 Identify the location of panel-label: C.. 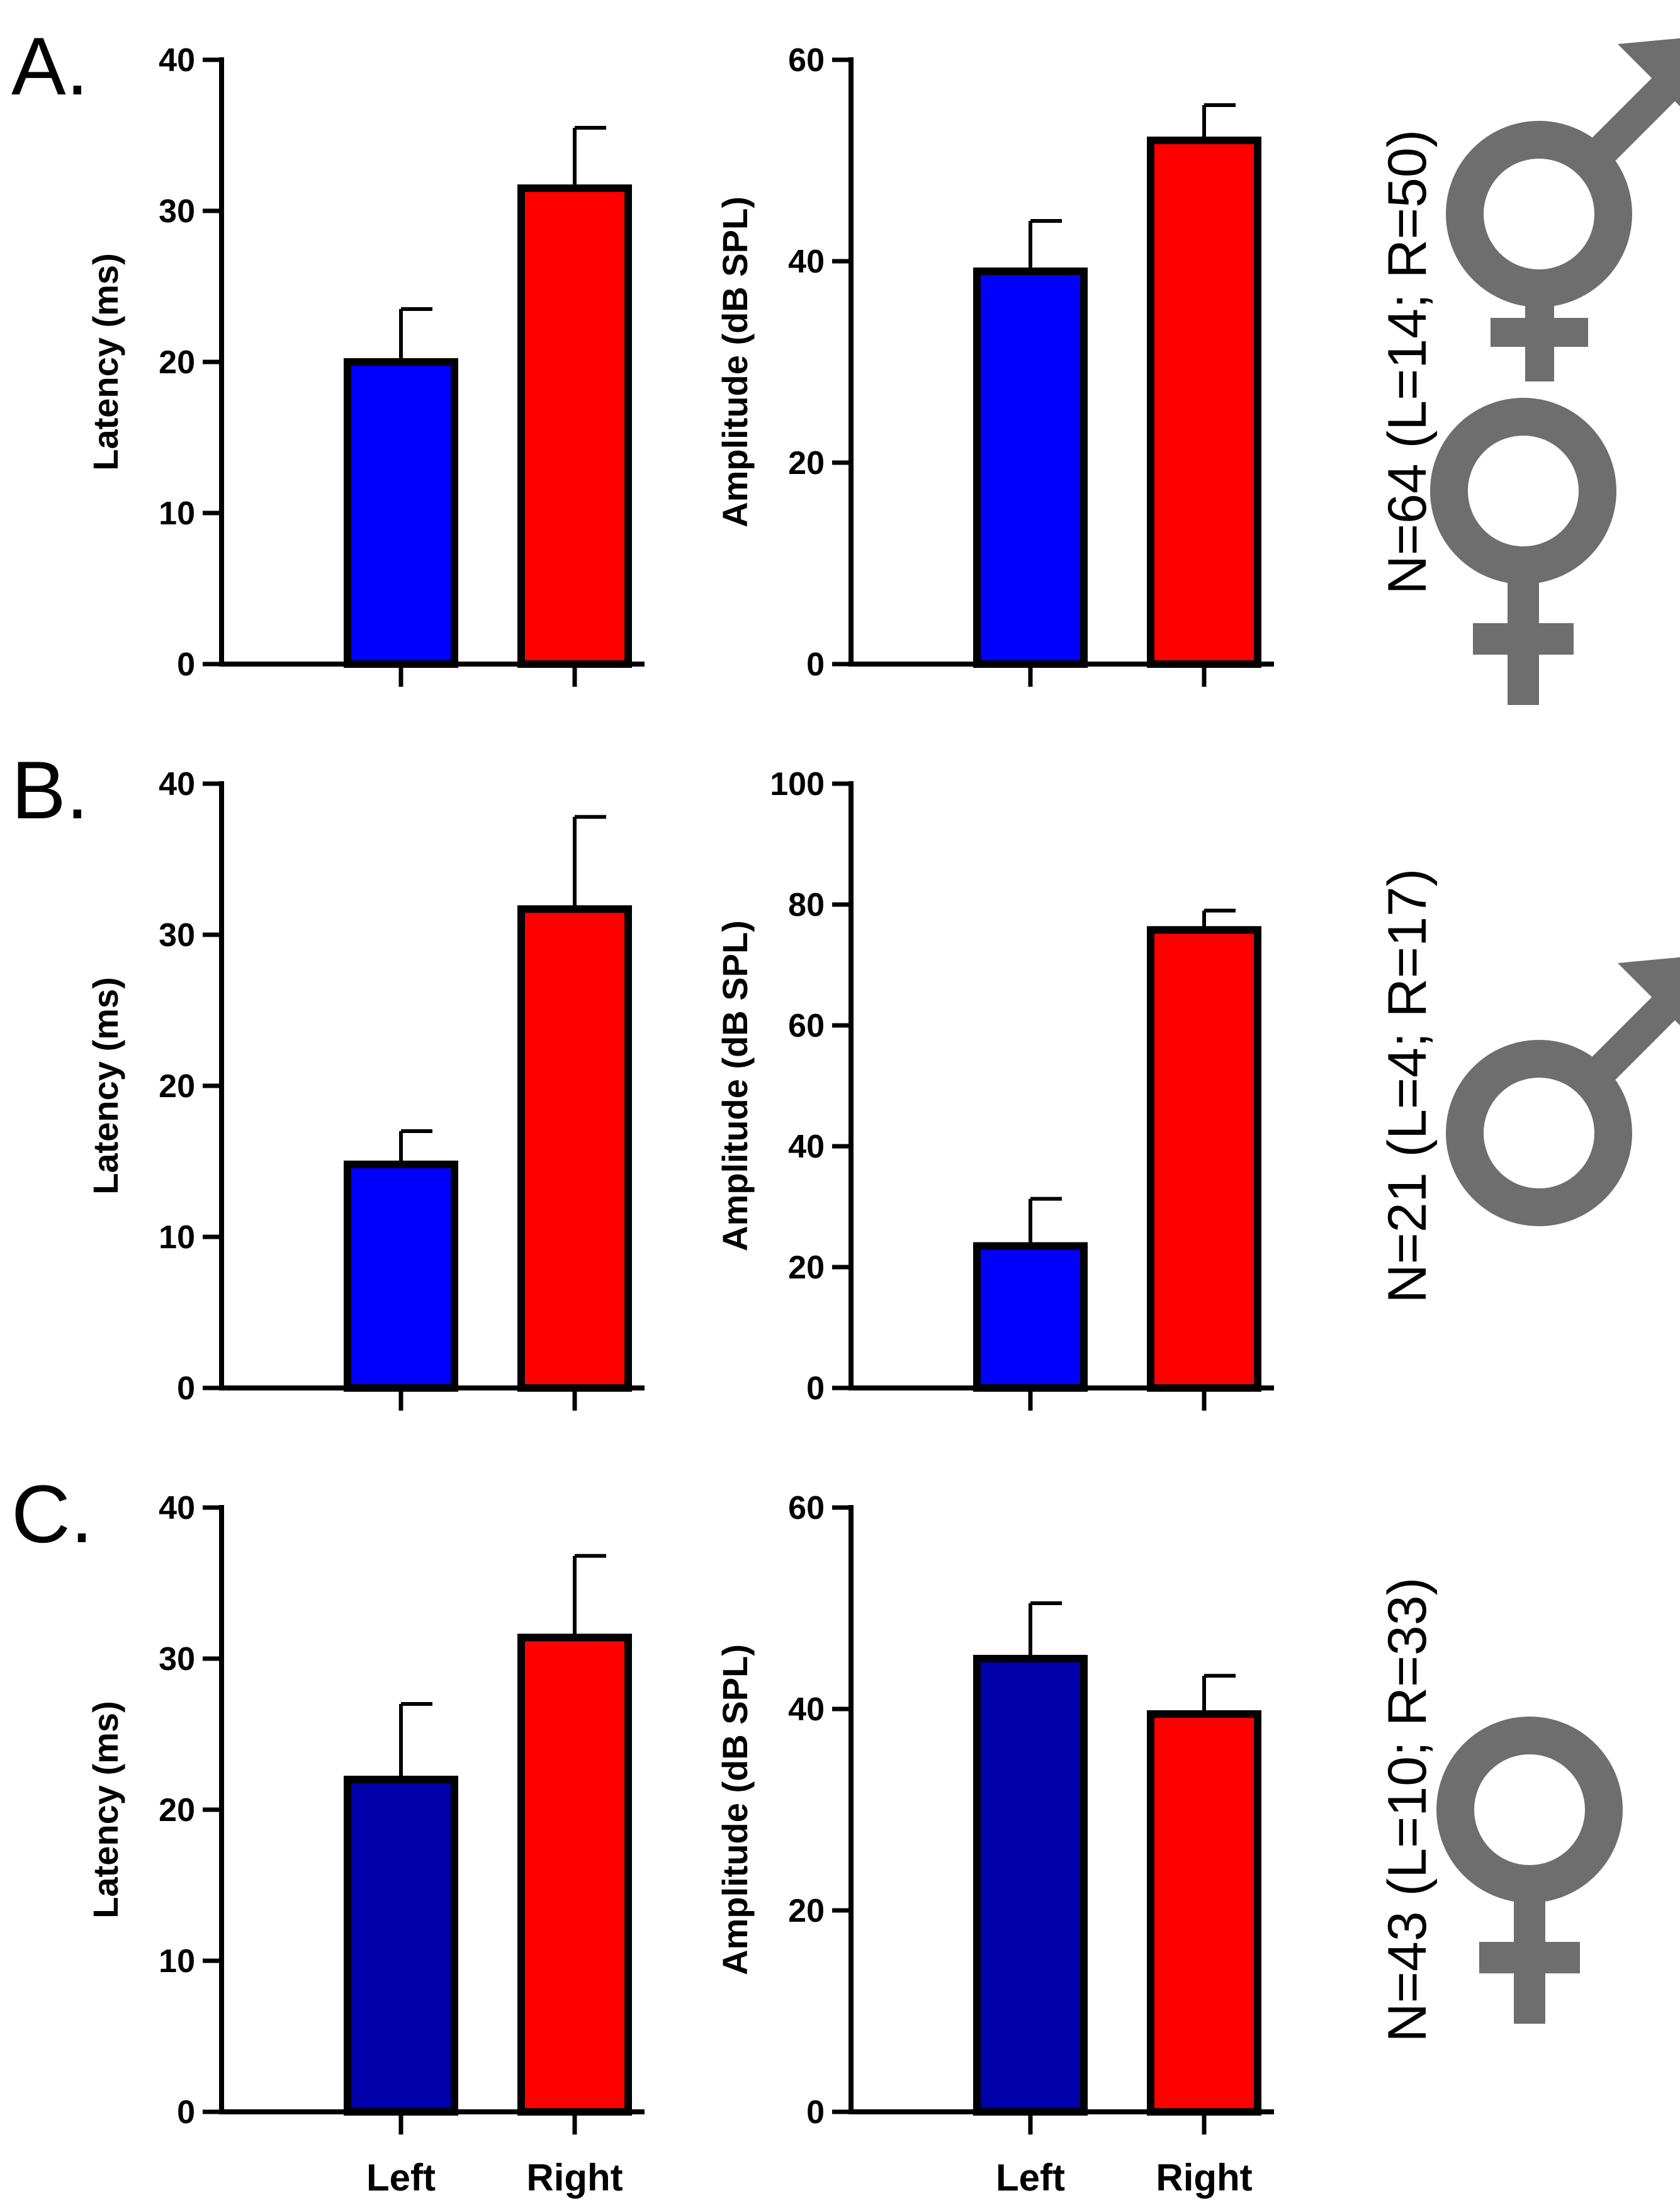
(52, 1514).